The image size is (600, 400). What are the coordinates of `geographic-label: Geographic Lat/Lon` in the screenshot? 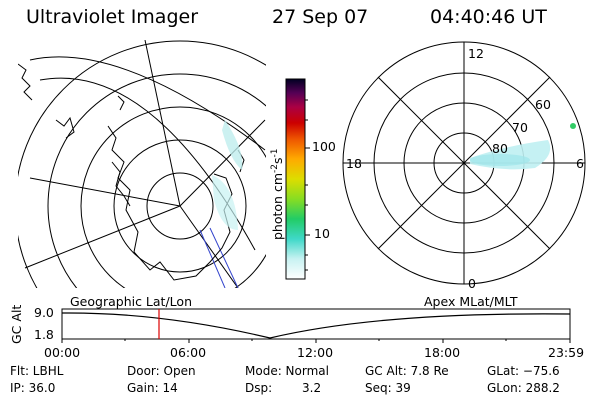 It's located at (131, 301).